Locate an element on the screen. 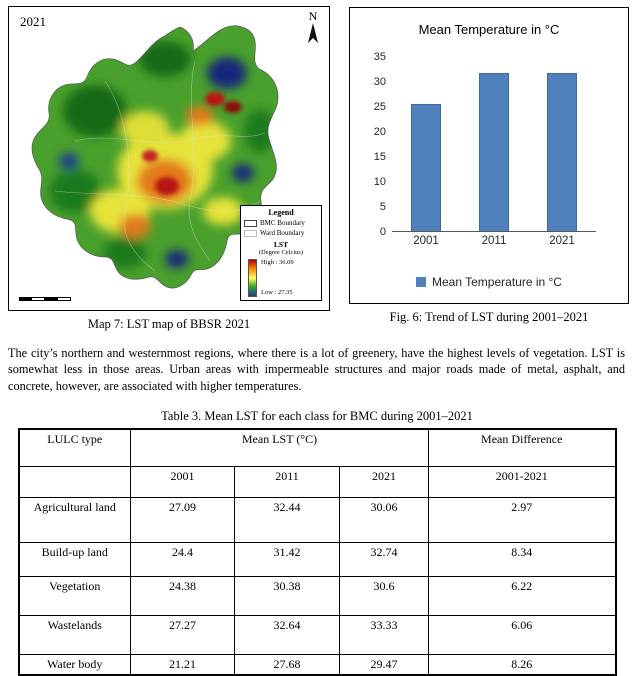 This screenshot has height=676, width=634. legend-lst-title: LST is located at coordinates (281, 244).